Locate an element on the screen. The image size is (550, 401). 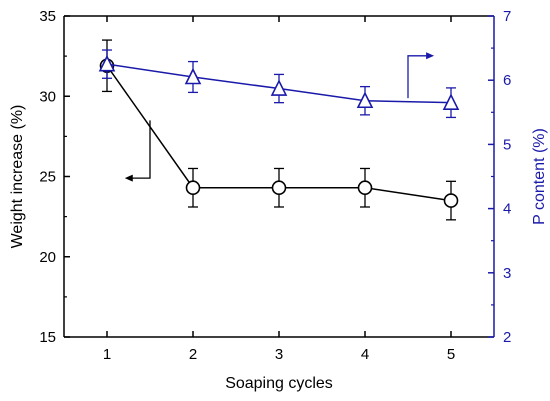
right-y-tick-label: 5 is located at coordinates (507, 144).